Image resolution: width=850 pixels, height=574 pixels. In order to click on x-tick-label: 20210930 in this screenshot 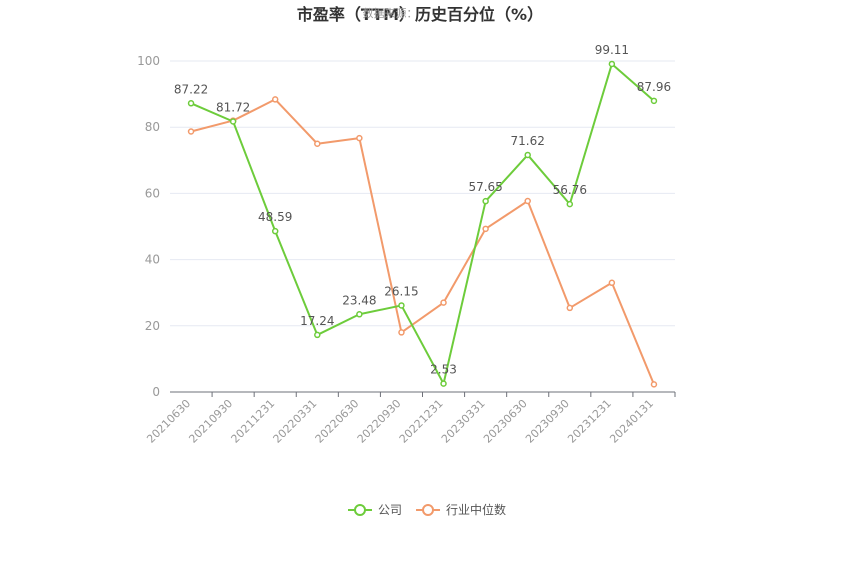, I will do `click(210, 421)`.